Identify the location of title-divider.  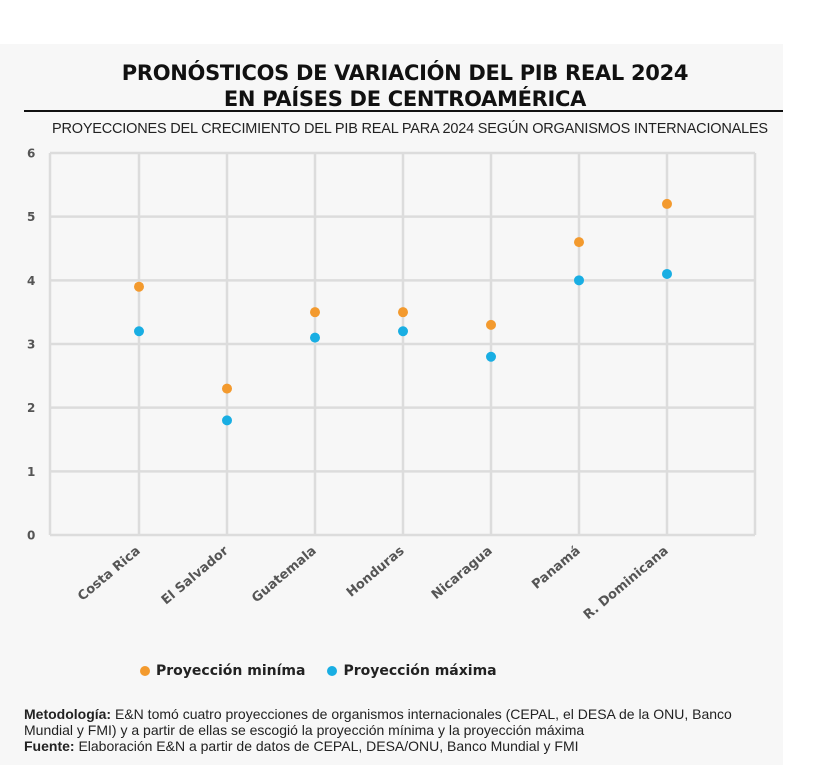
(403, 111).